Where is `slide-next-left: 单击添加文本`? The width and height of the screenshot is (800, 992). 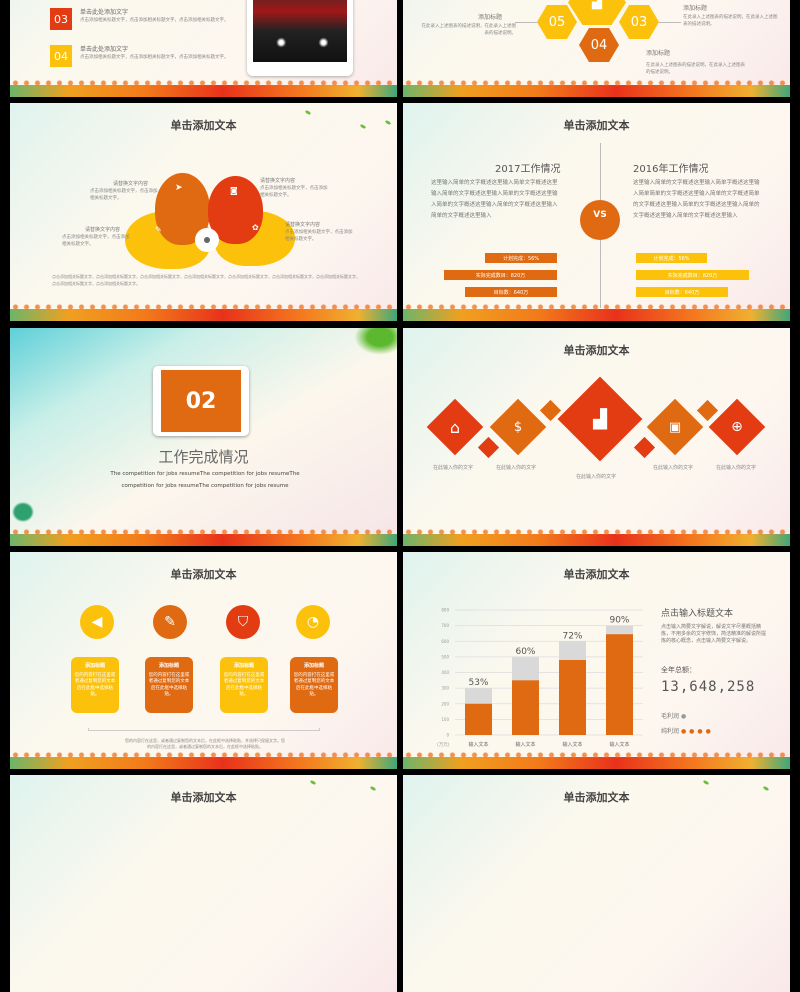
slide-next-left: 单击添加文本 is located at coordinates (203, 883).